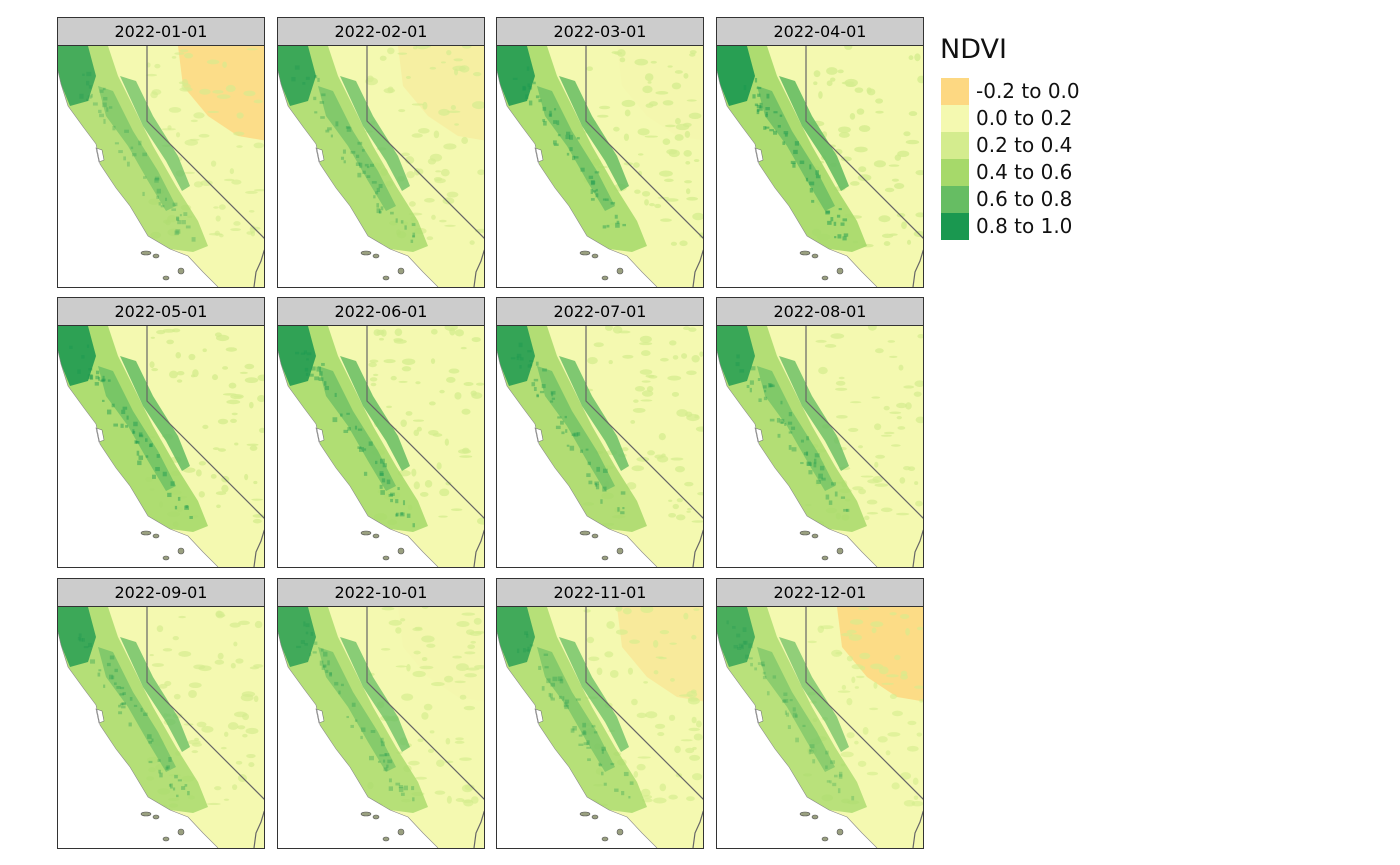 The width and height of the screenshot is (1400, 865). What do you see at coordinates (1024, 226) in the screenshot?
I see `legend-label: 0.8 to 1.0` at bounding box center [1024, 226].